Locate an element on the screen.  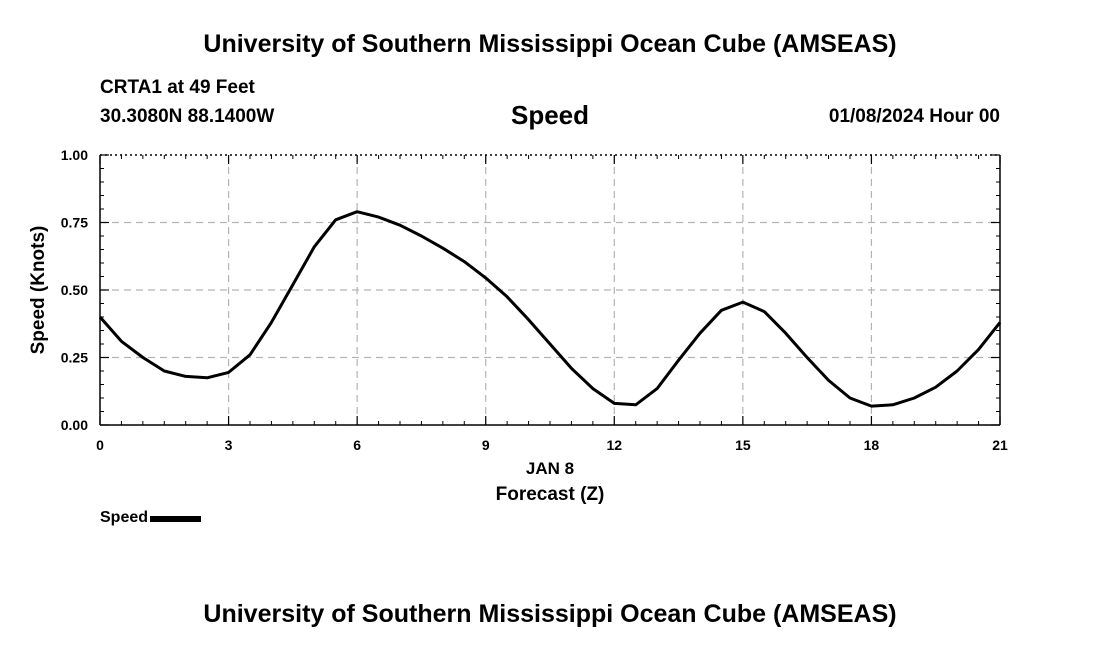
x-tick-label: 3 is located at coordinates (229, 445).